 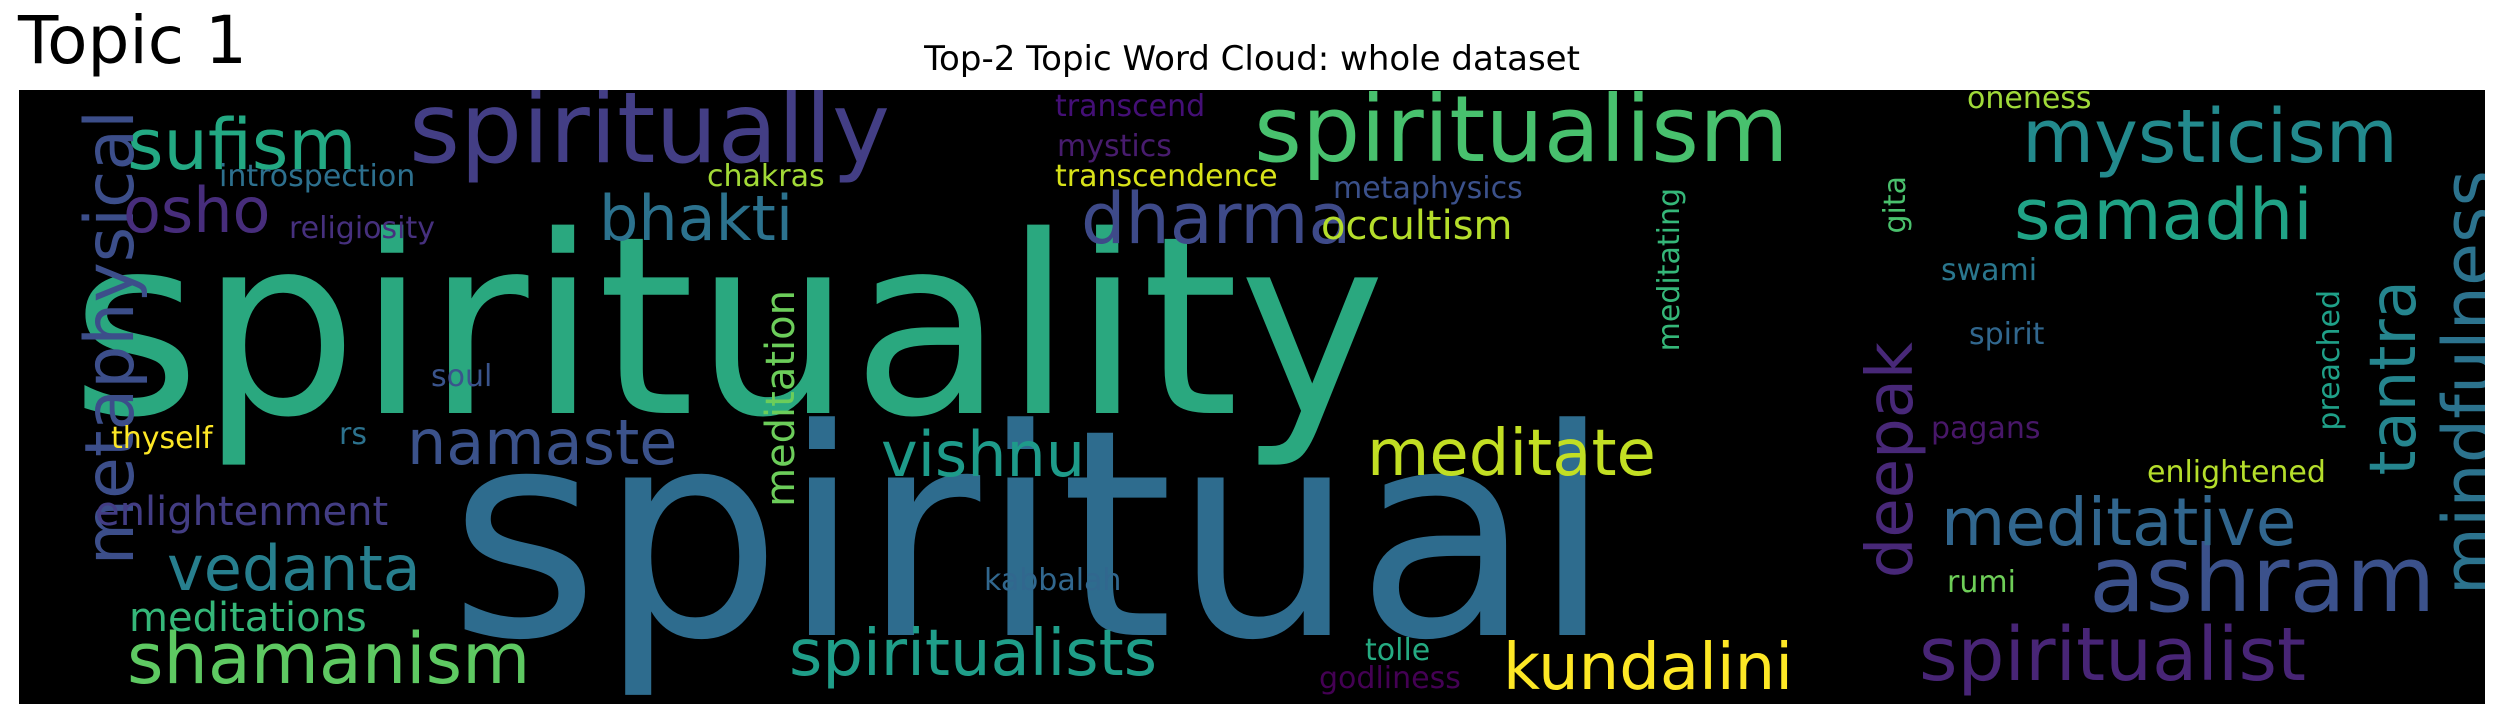 I want to click on word-kabbalah: kabbalah, so click(x=1053, y=580).